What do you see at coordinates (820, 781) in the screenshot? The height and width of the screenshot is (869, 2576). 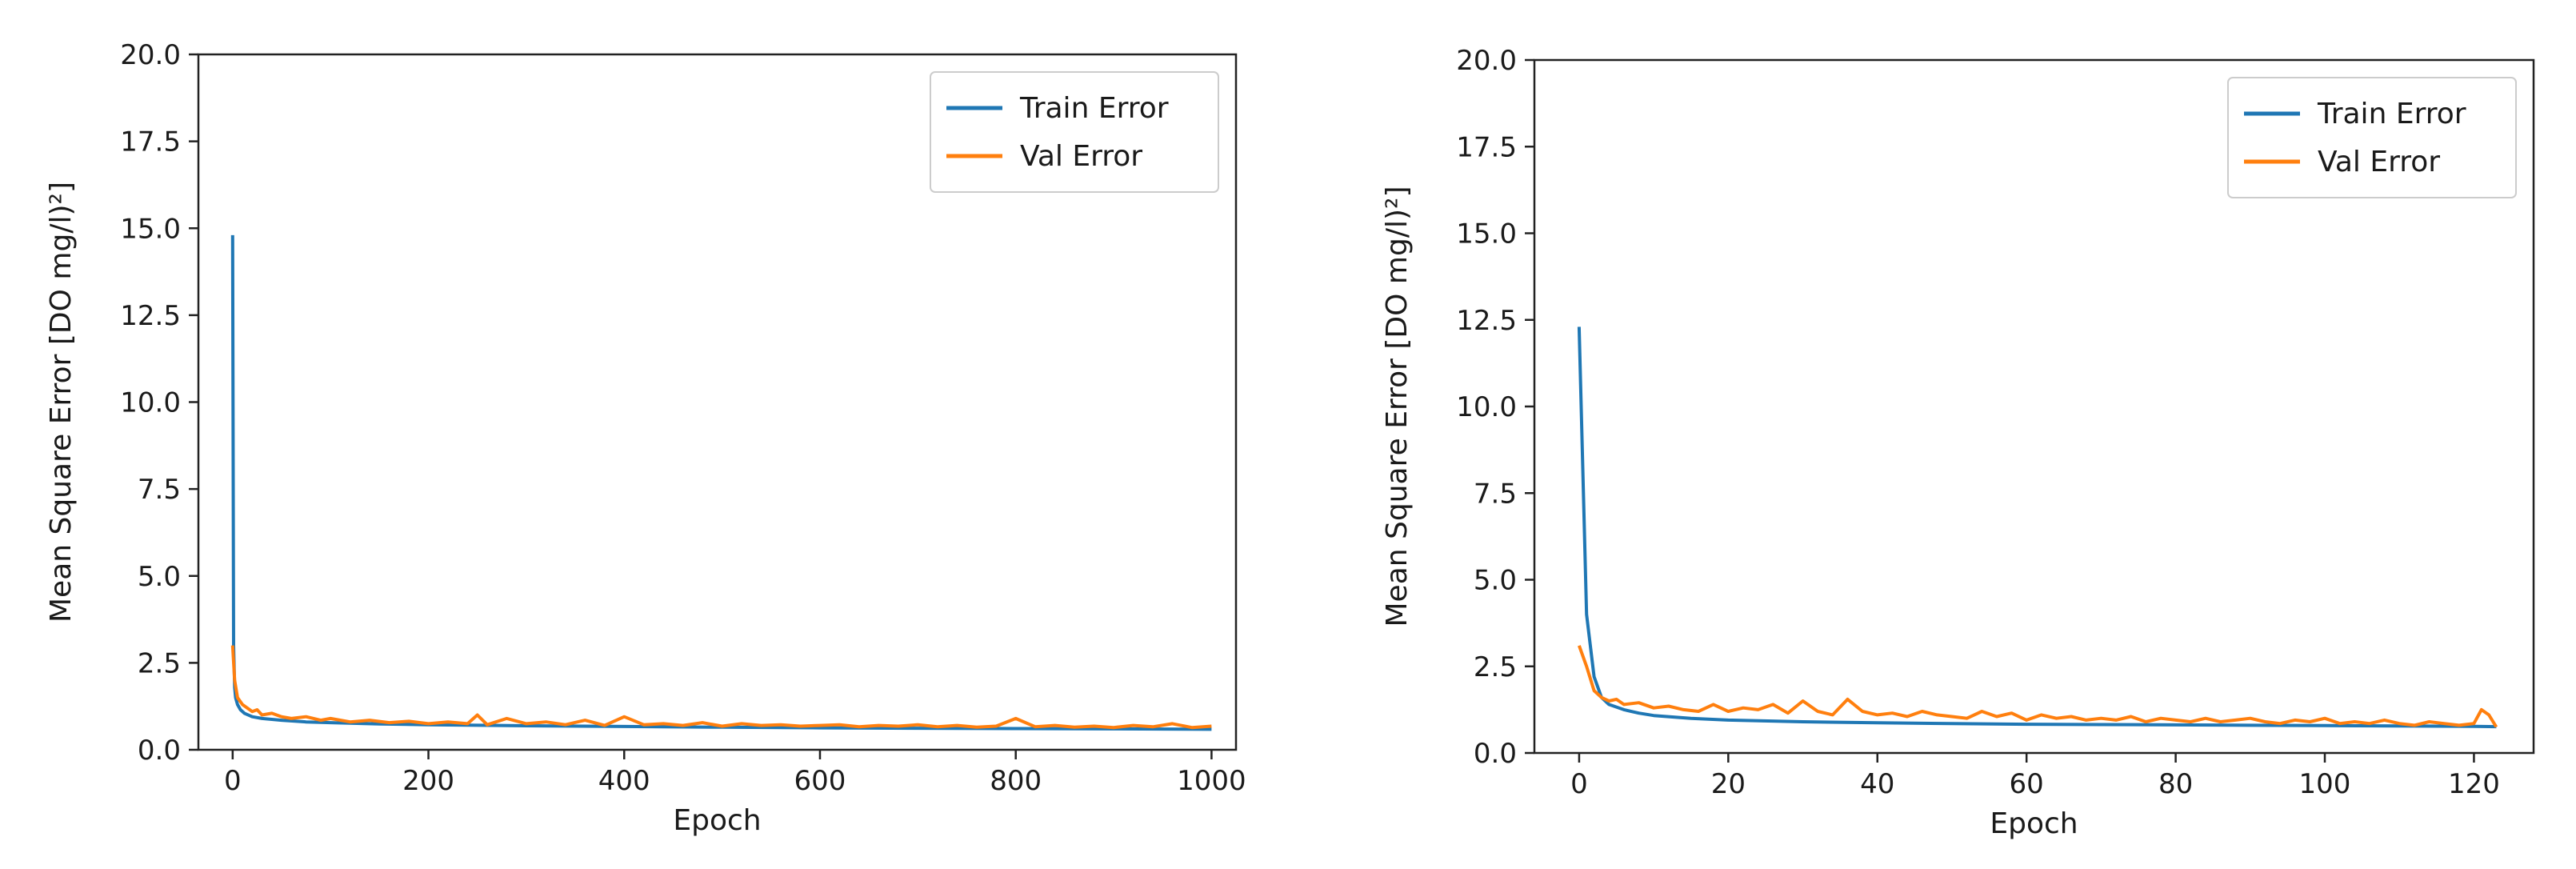 I see `x-tick-label: 600` at bounding box center [820, 781].